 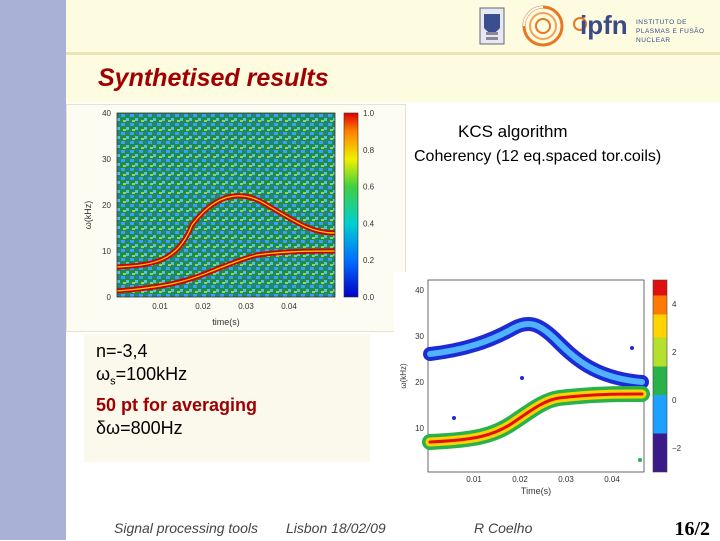 I want to click on left-decorative-band, so click(x=33, y=270).